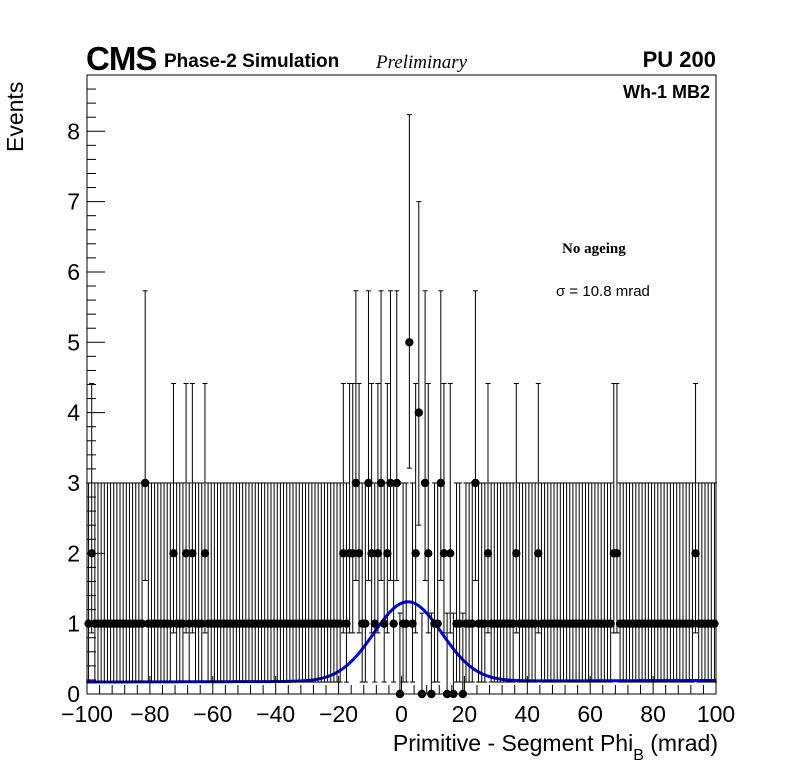 Image resolution: width=796 pixels, height=772 pixels. Describe the element at coordinates (73, 483) in the screenshot. I see `y-tick-label: 3` at that location.